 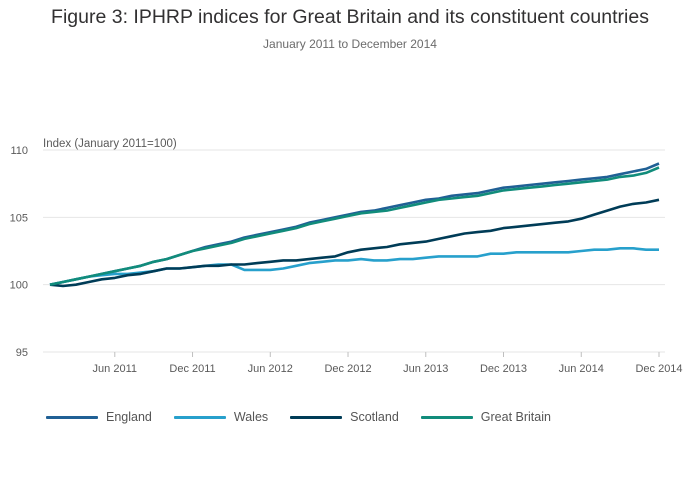 What do you see at coordinates (19, 151) in the screenshot?
I see `y-tick-label: 110` at bounding box center [19, 151].